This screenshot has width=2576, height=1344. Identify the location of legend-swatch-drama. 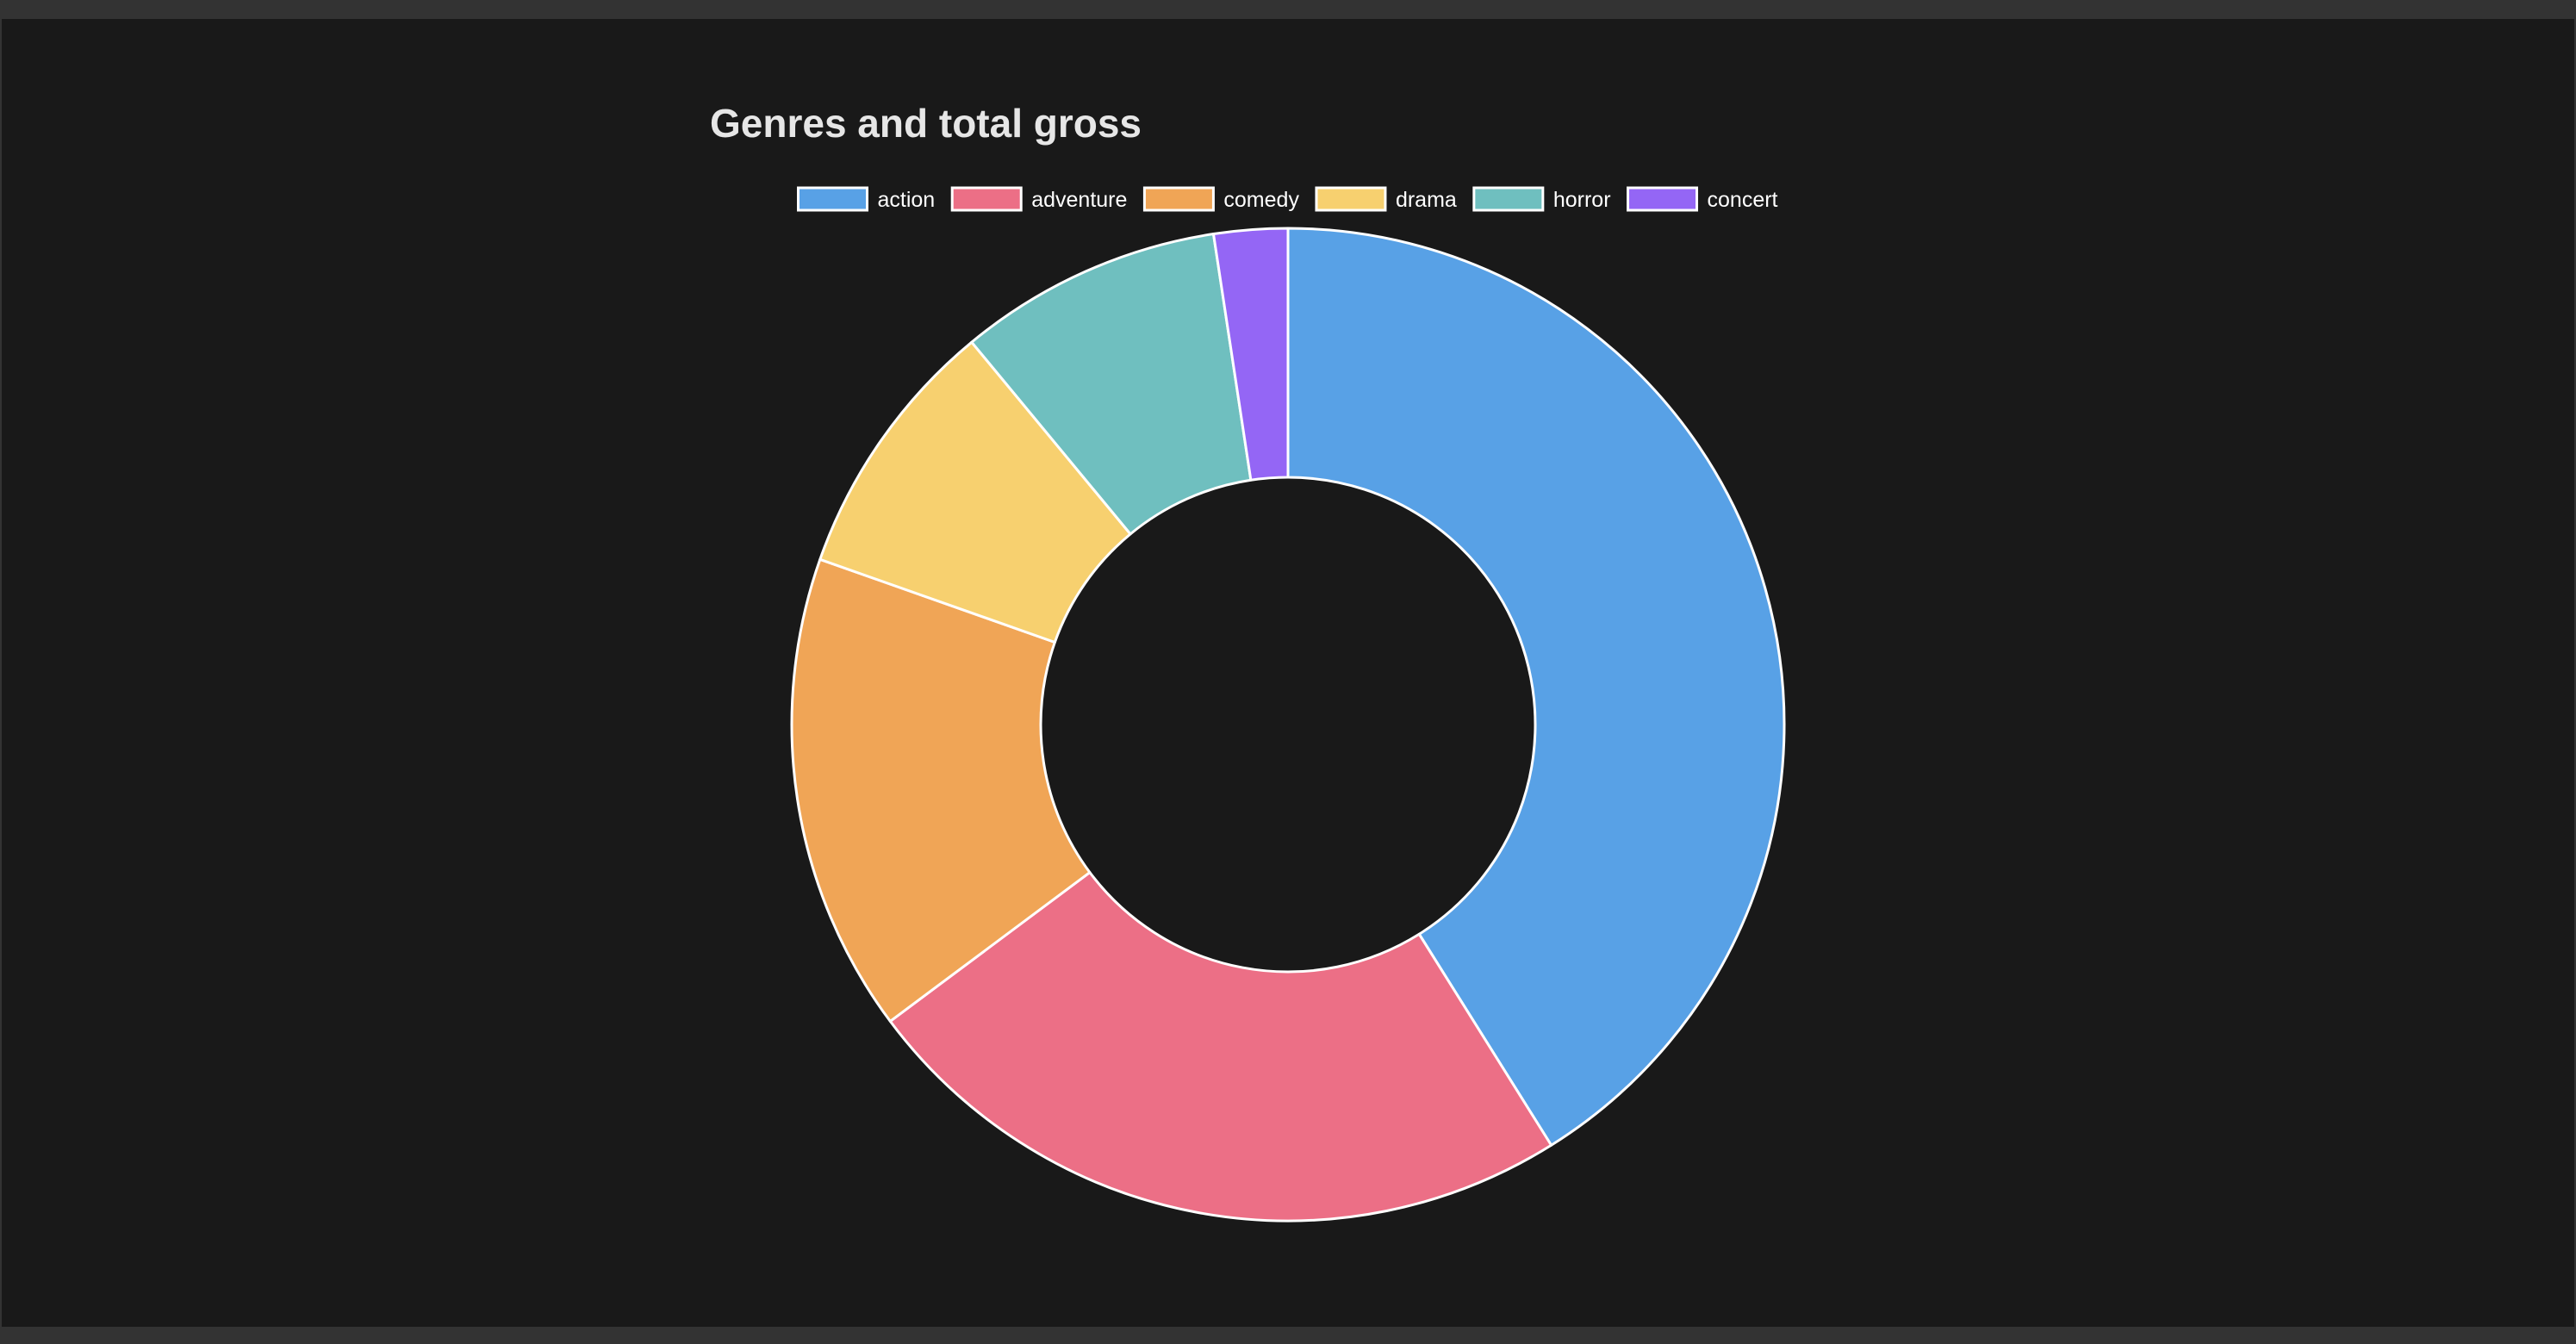
(1351, 199).